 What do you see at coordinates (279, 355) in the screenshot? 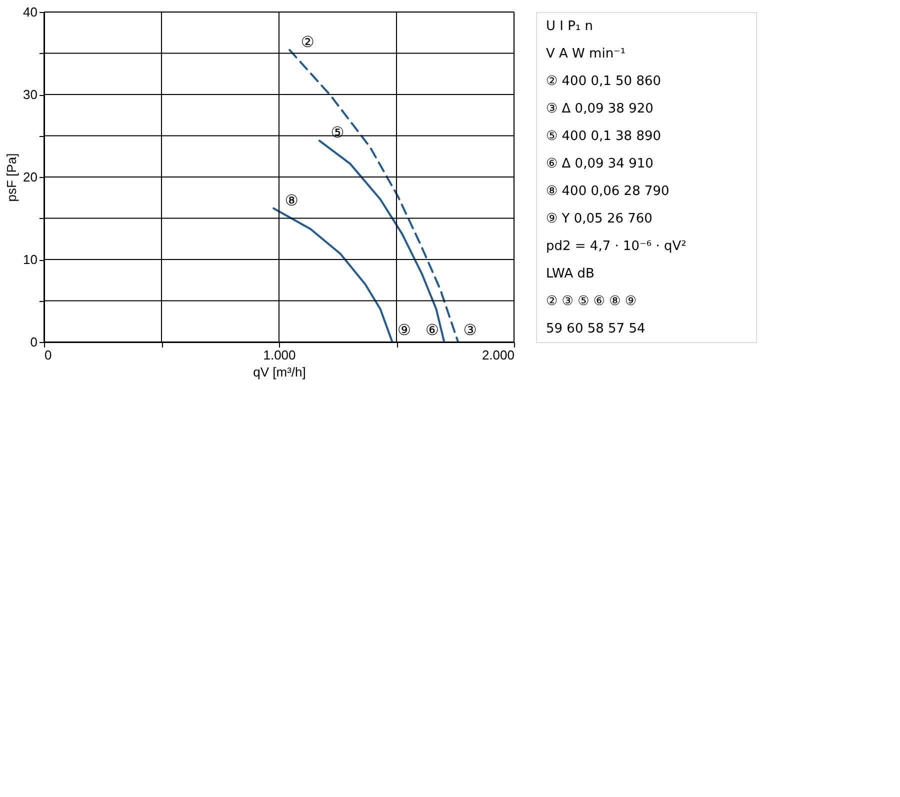
I see `x-tick-label: 1.000` at bounding box center [279, 355].